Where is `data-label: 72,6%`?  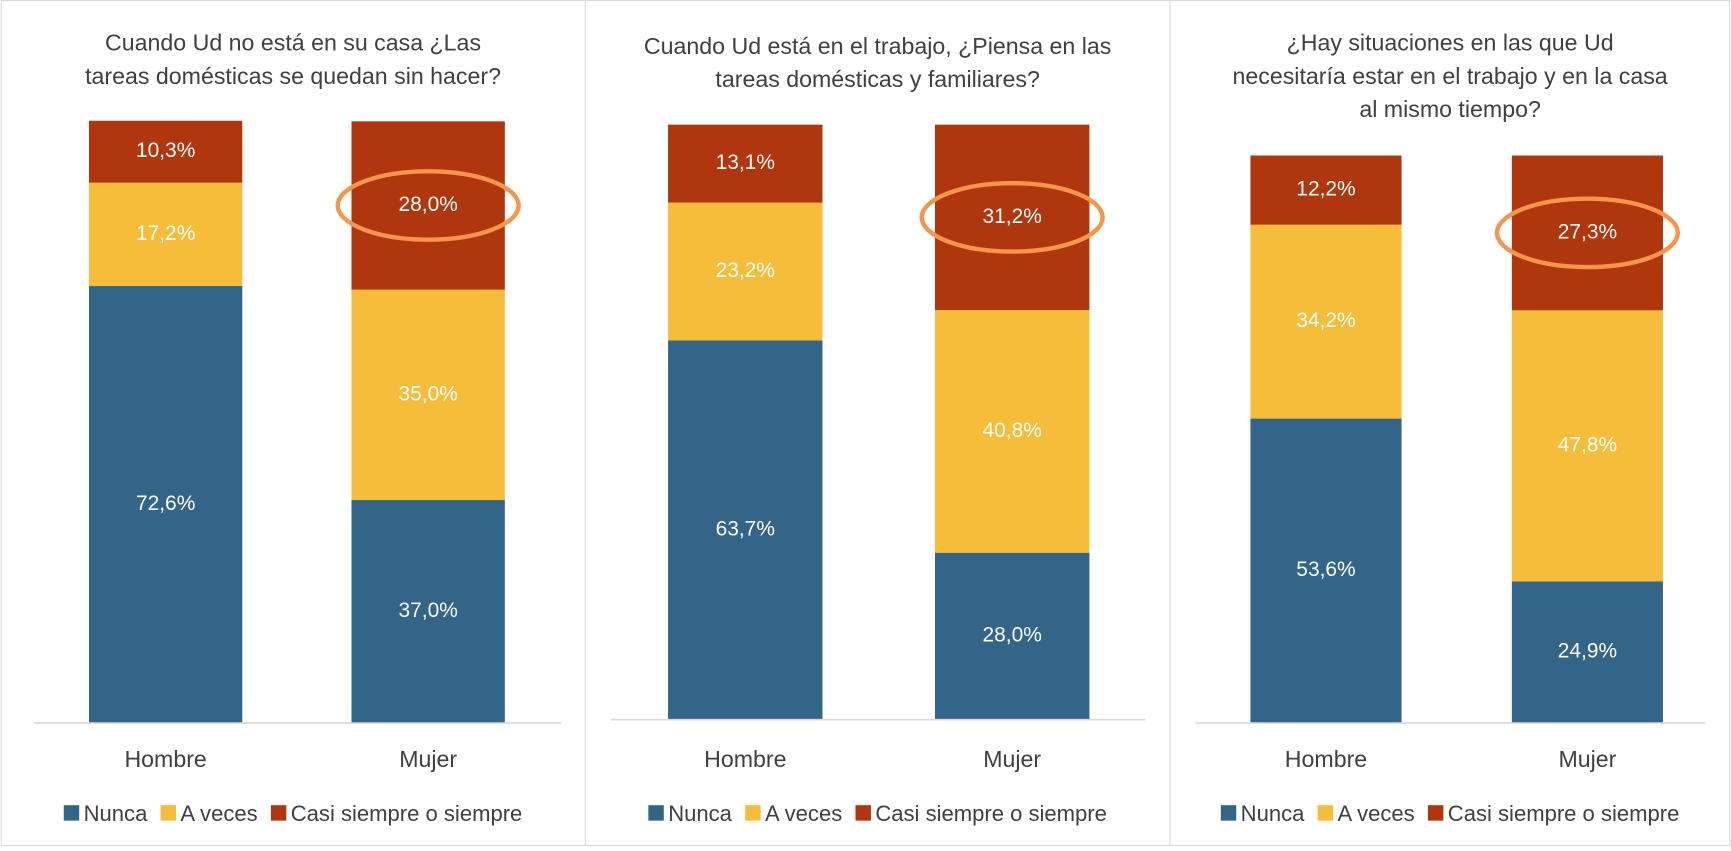 data-label: 72,6% is located at coordinates (165, 503).